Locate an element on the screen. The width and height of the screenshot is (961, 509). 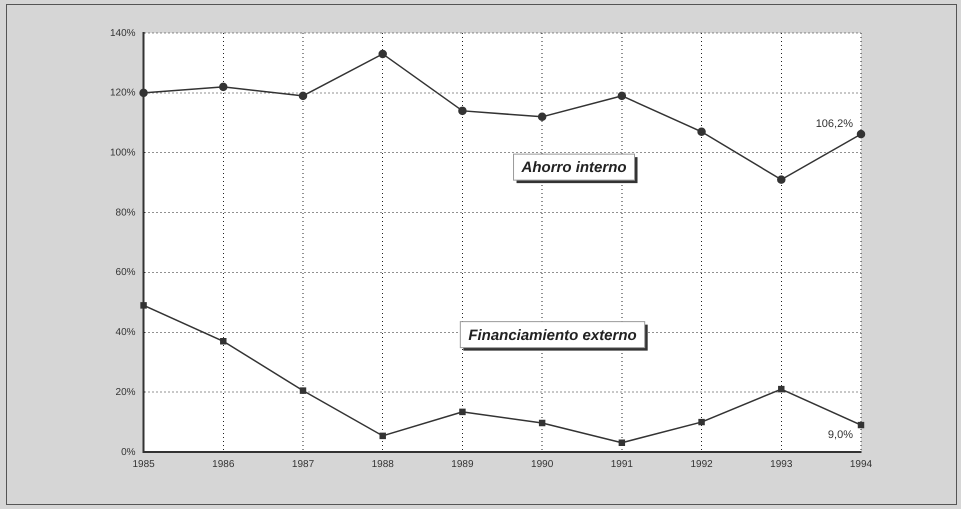
y-tick-label: 40% is located at coordinates (126, 332).